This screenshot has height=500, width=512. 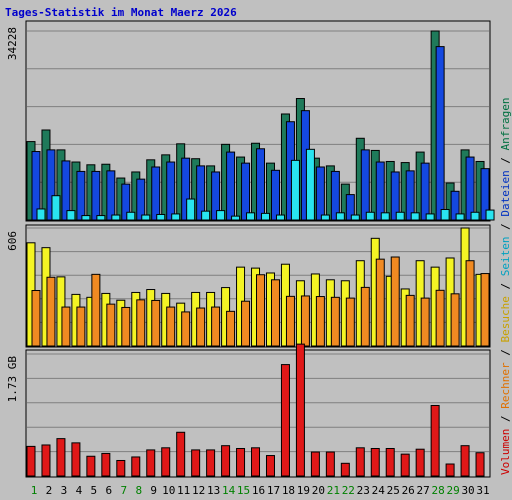 What do you see at coordinates (243, 490) in the screenshot?
I see `day-label-15: 15` at bounding box center [243, 490].